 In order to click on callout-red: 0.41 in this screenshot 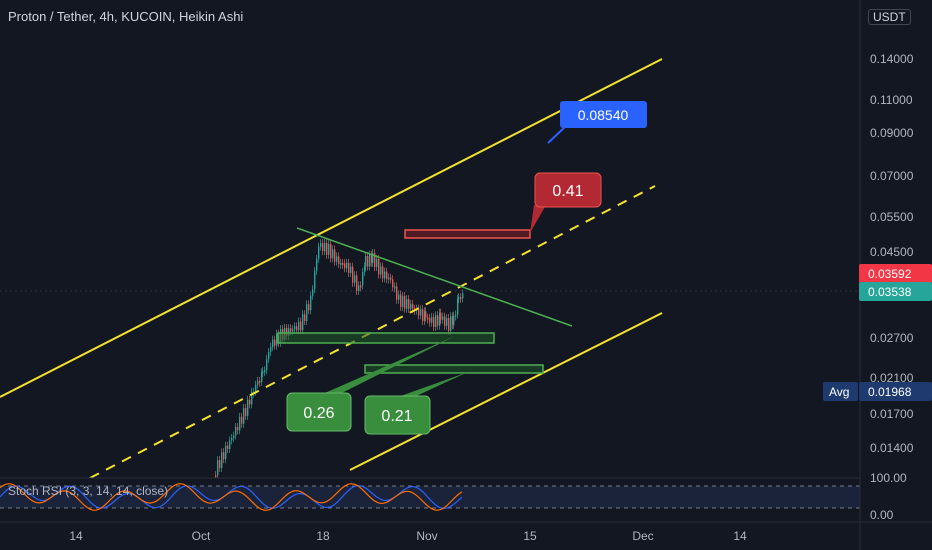, I will do `click(568, 190)`.